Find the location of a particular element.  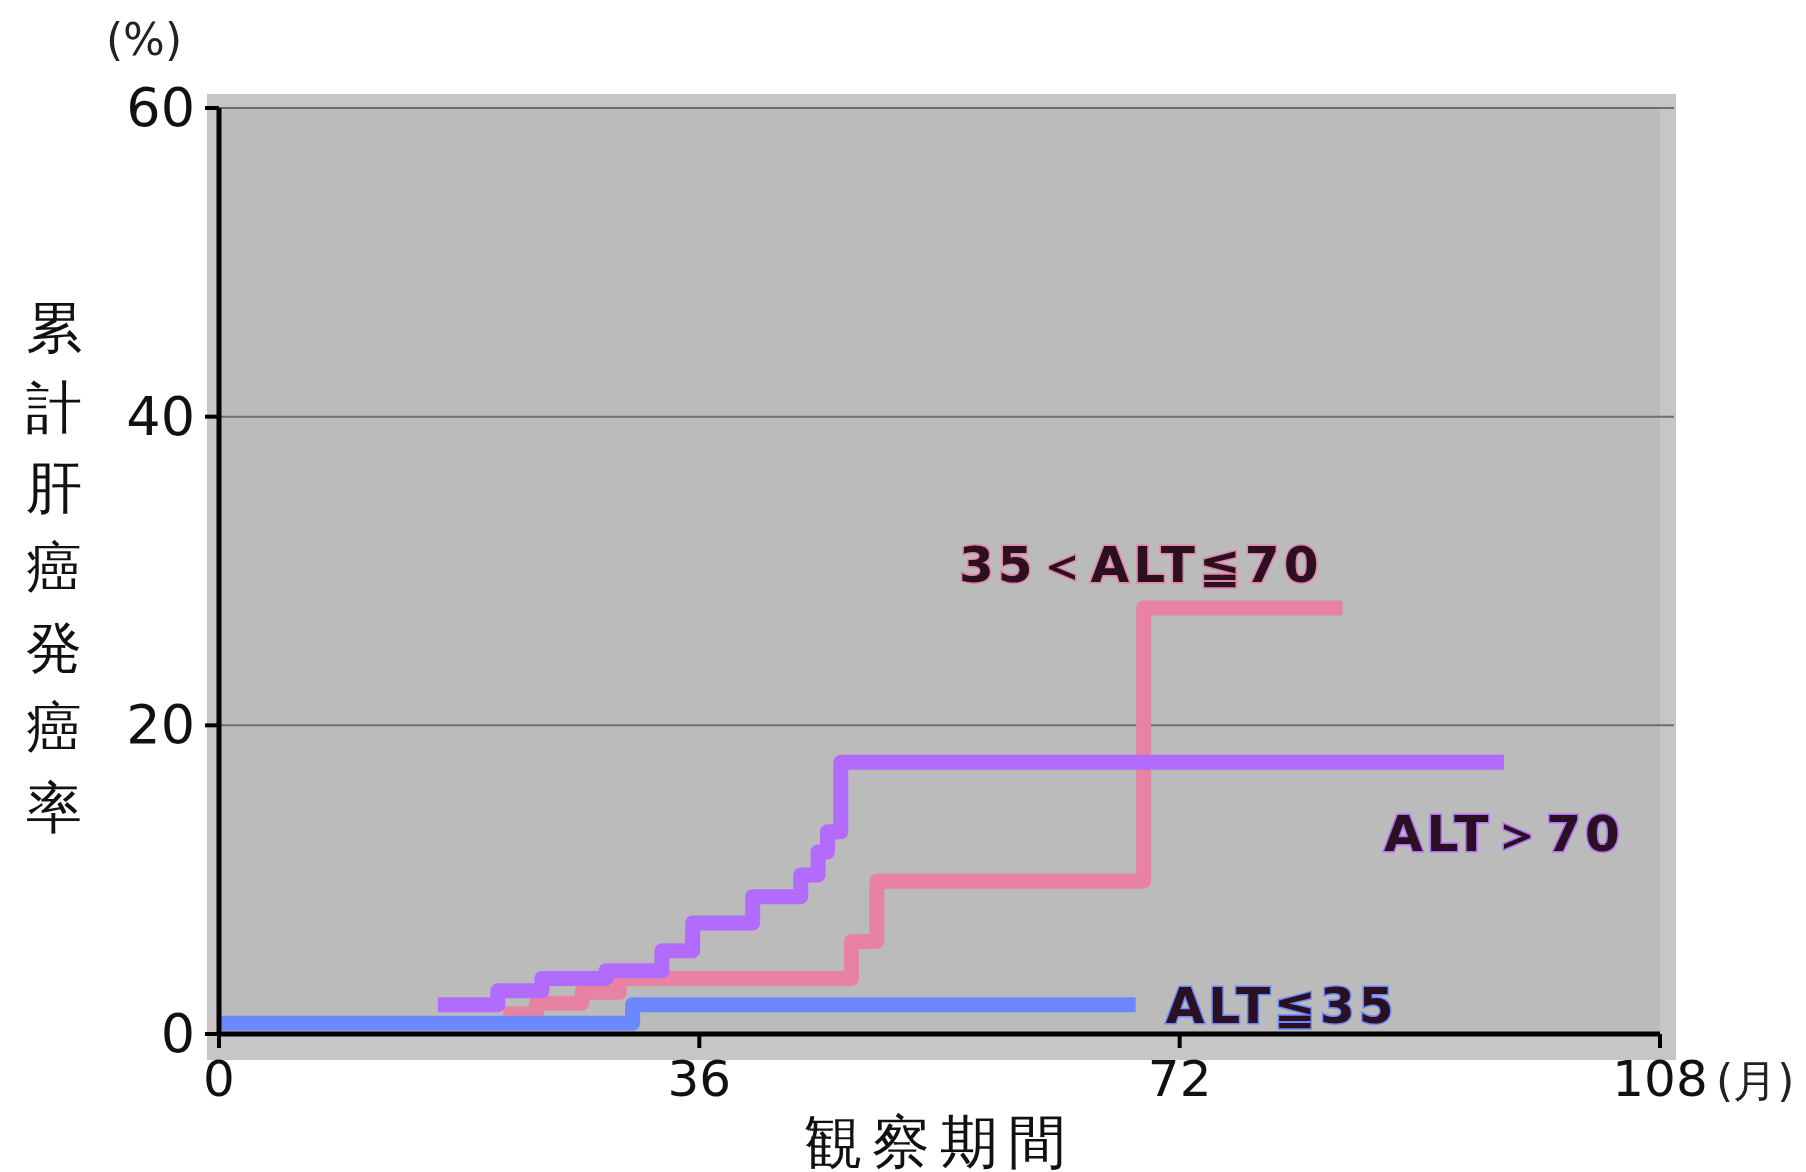

y-tick-label: 0 is located at coordinates (177, 1033).